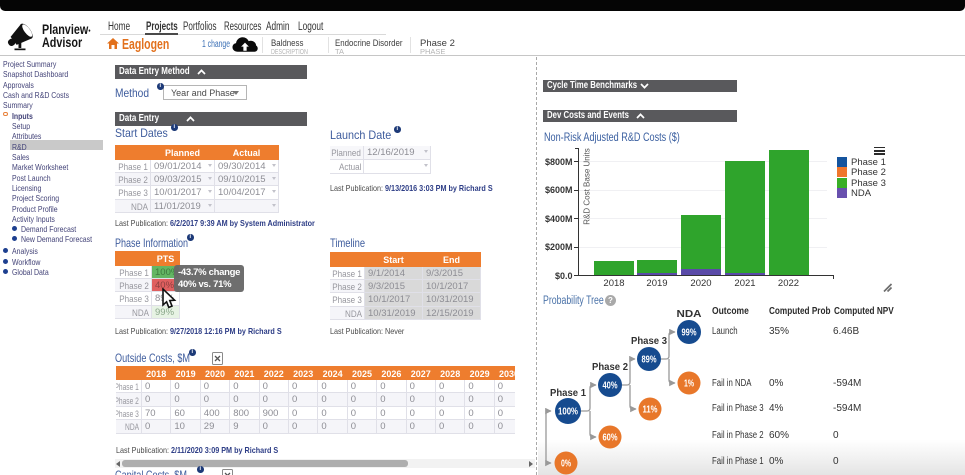 This screenshot has height=475, width=965. I want to click on svg-text: NDA, so click(689, 314).